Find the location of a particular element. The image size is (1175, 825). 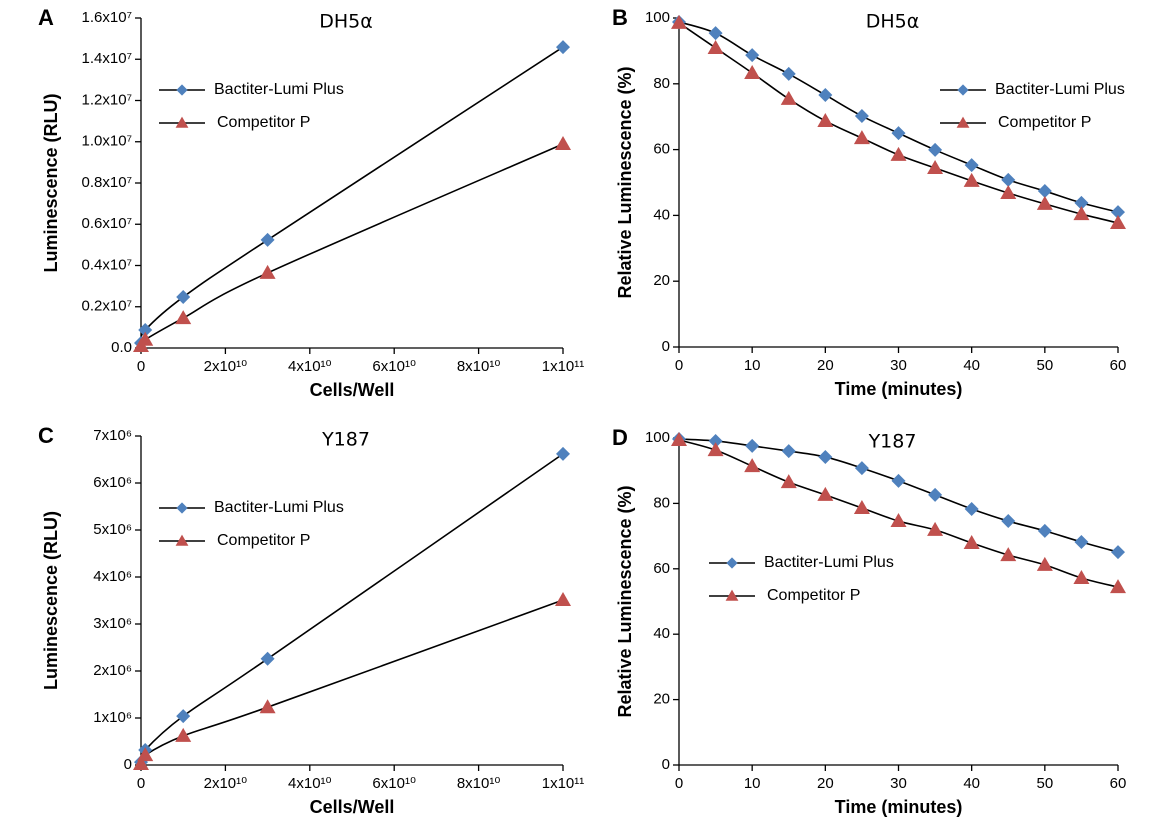

x-tick-label: 4x10¹⁰ is located at coordinates (310, 366).